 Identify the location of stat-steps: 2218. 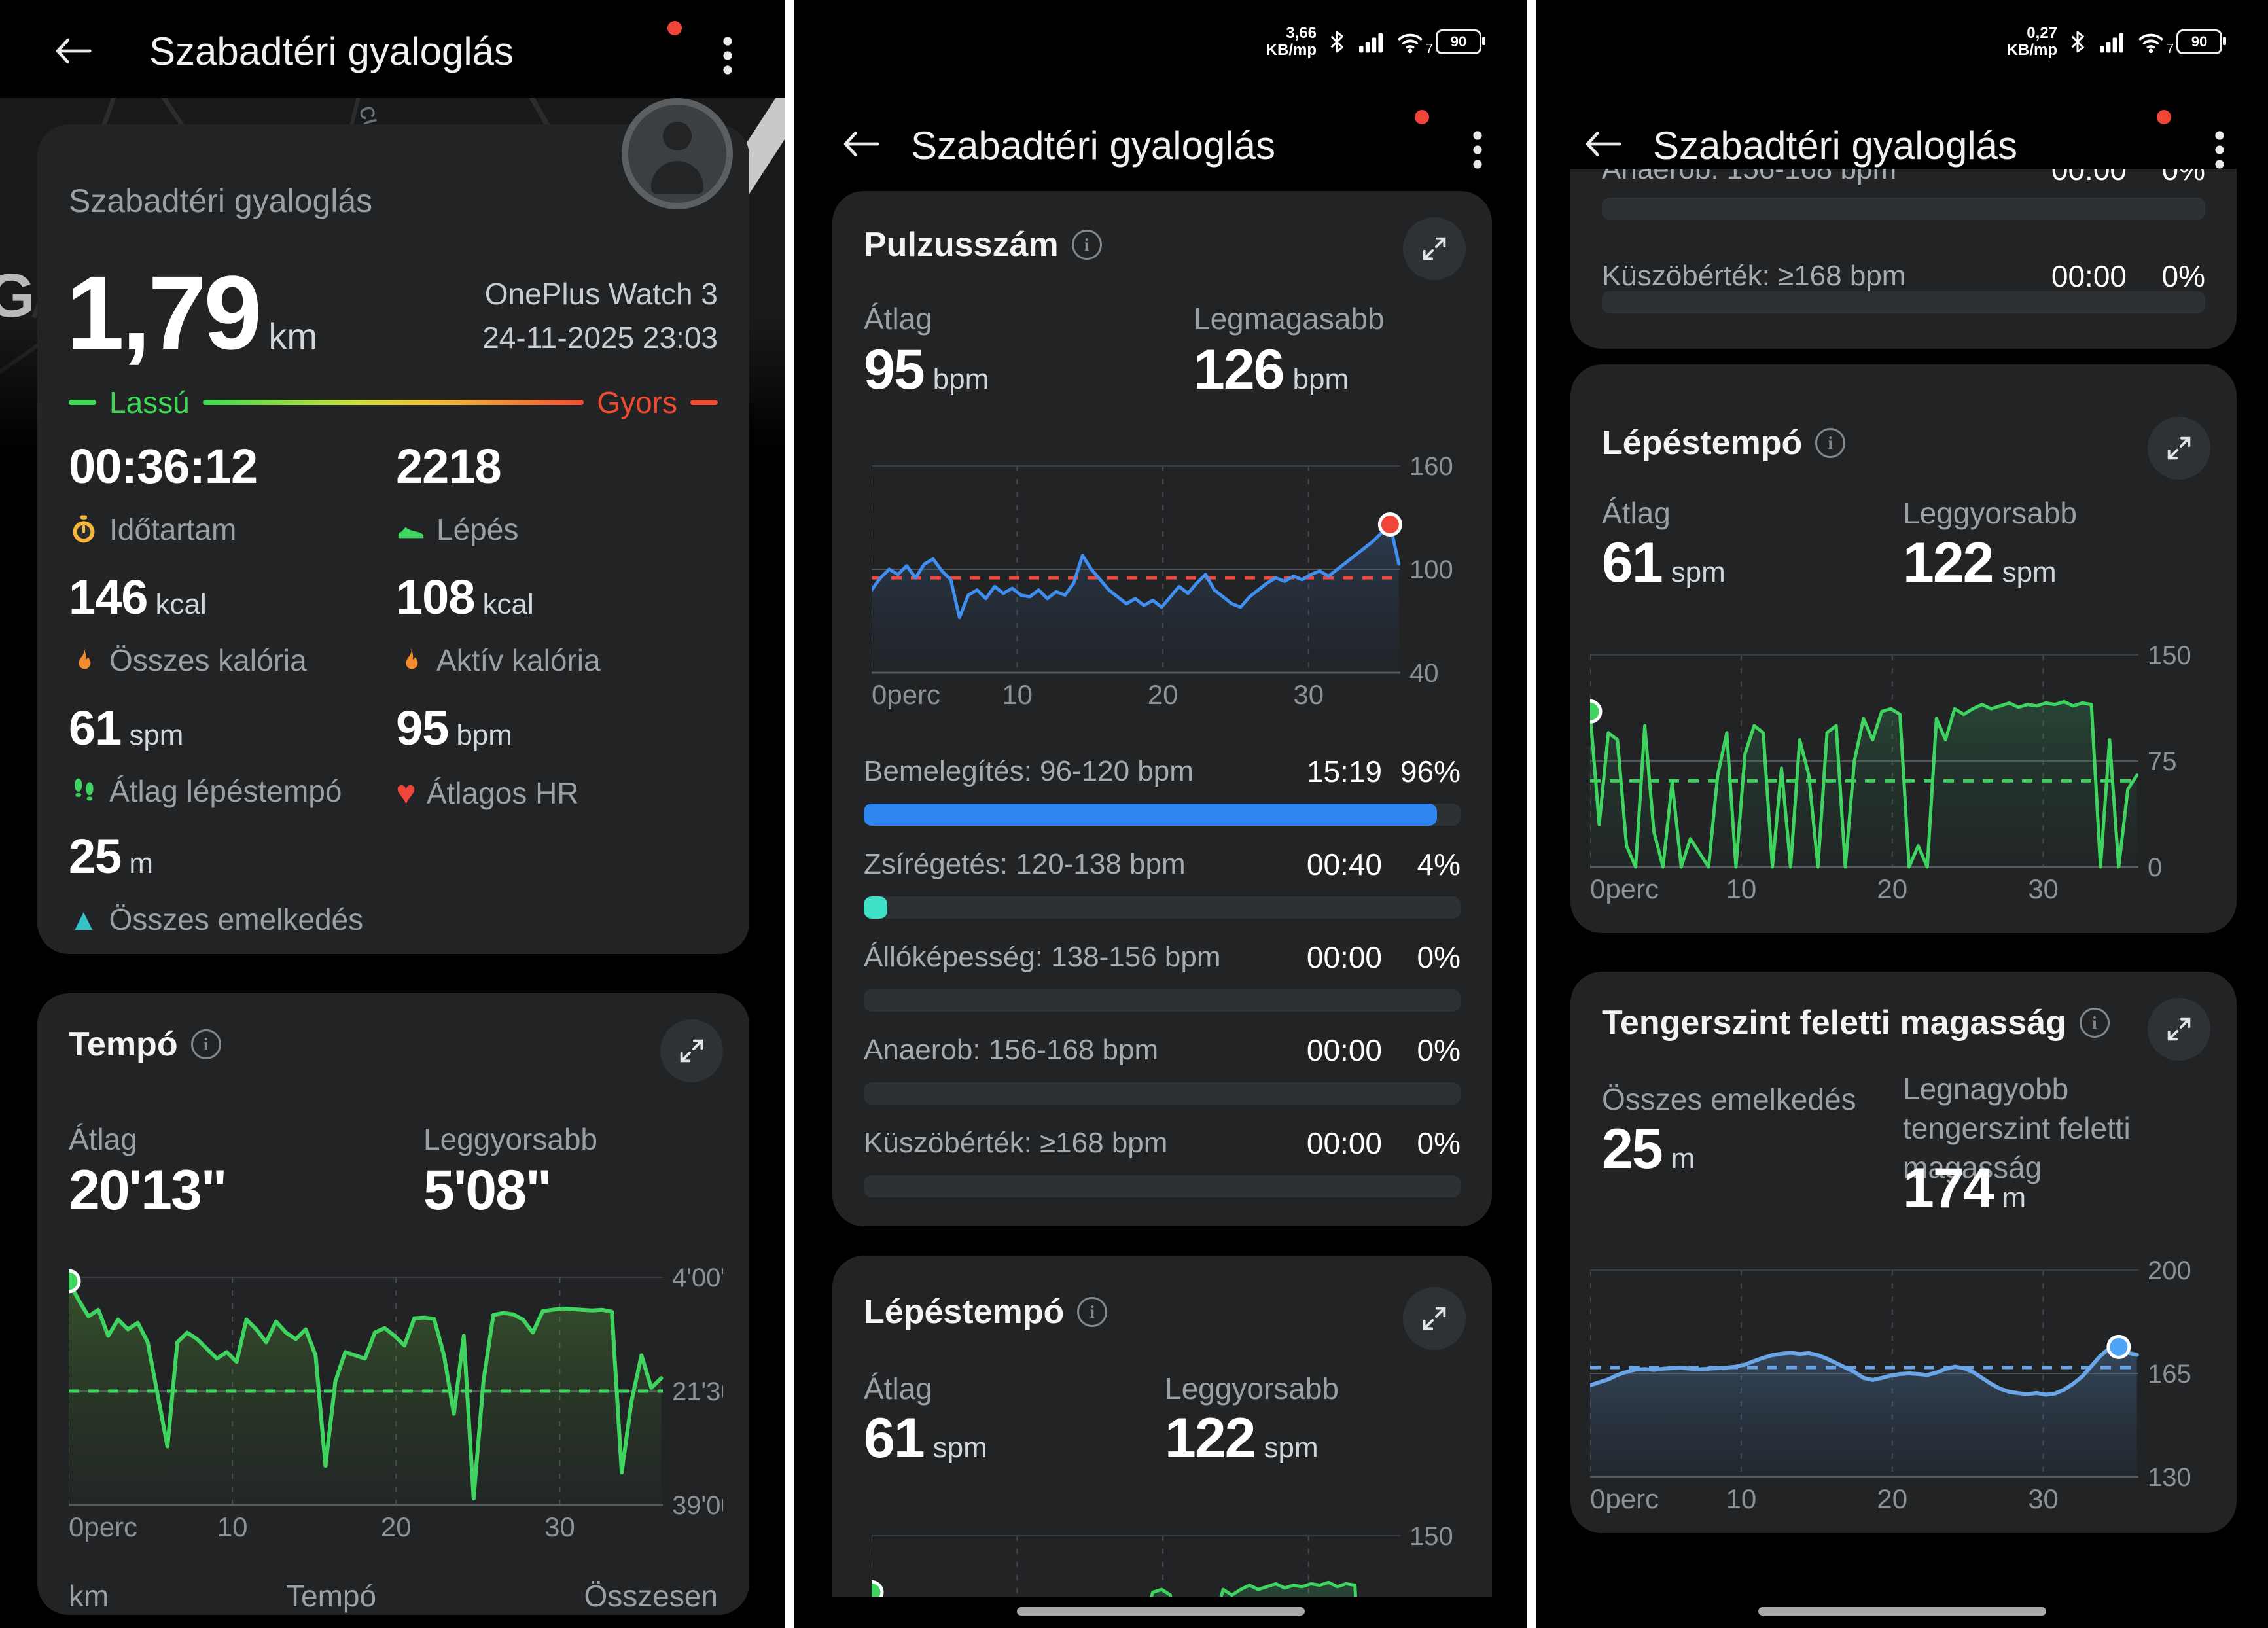
(449, 466).